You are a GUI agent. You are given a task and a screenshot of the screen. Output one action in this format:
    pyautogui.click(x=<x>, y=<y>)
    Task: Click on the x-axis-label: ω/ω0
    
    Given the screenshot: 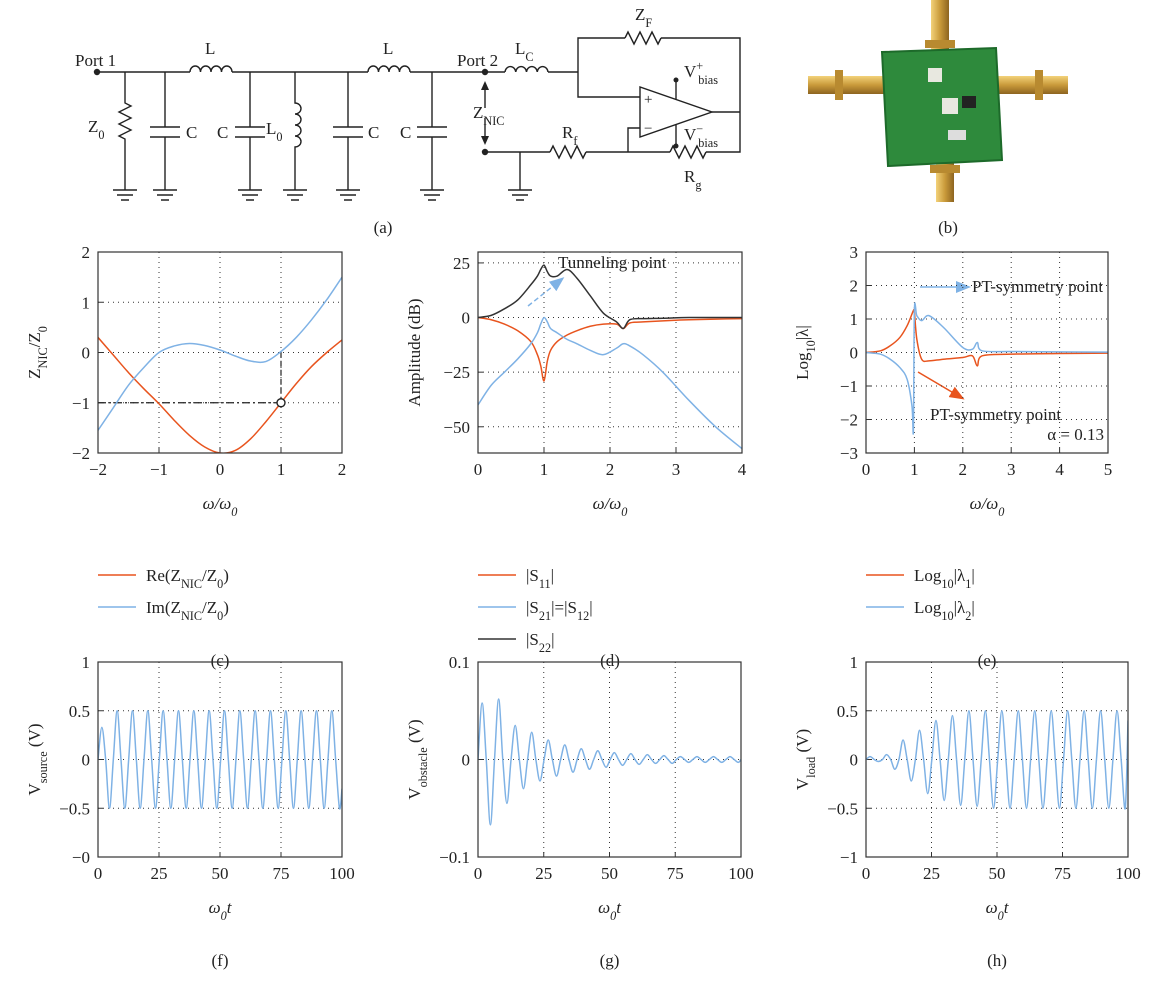 What is the action you would take?
    pyautogui.click(x=220, y=506)
    